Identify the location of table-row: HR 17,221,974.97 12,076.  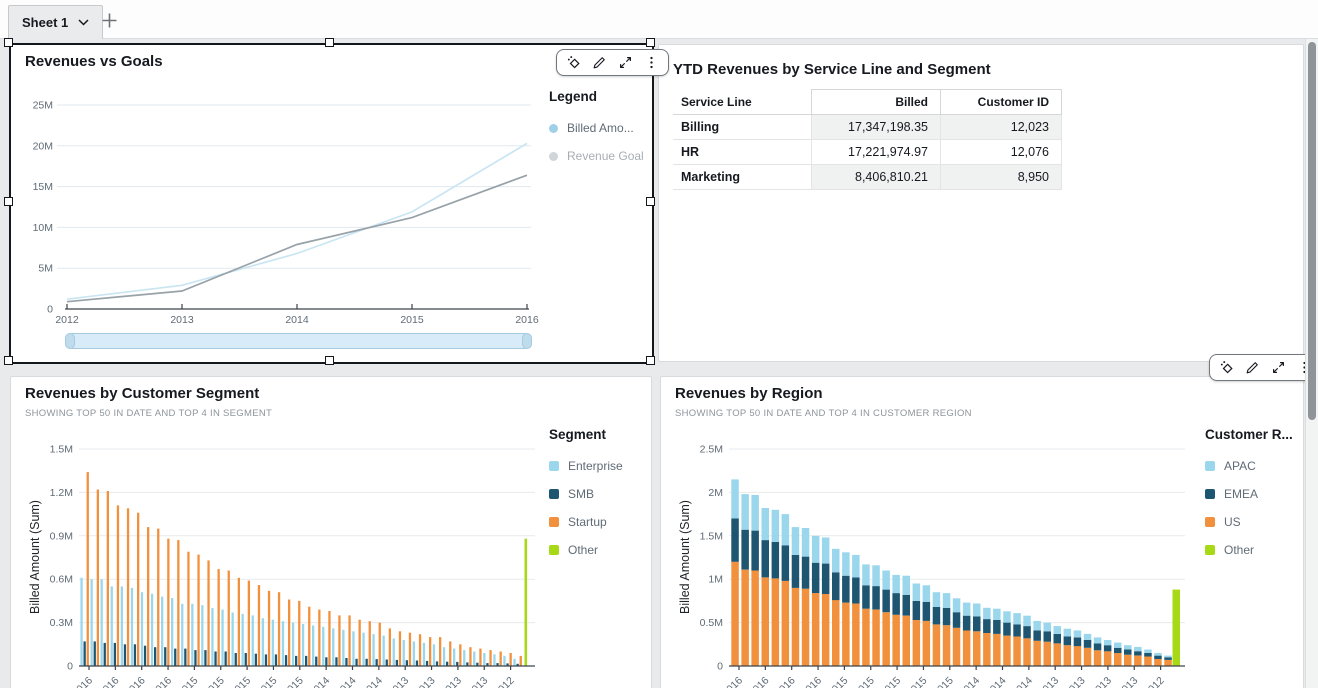
(867, 152).